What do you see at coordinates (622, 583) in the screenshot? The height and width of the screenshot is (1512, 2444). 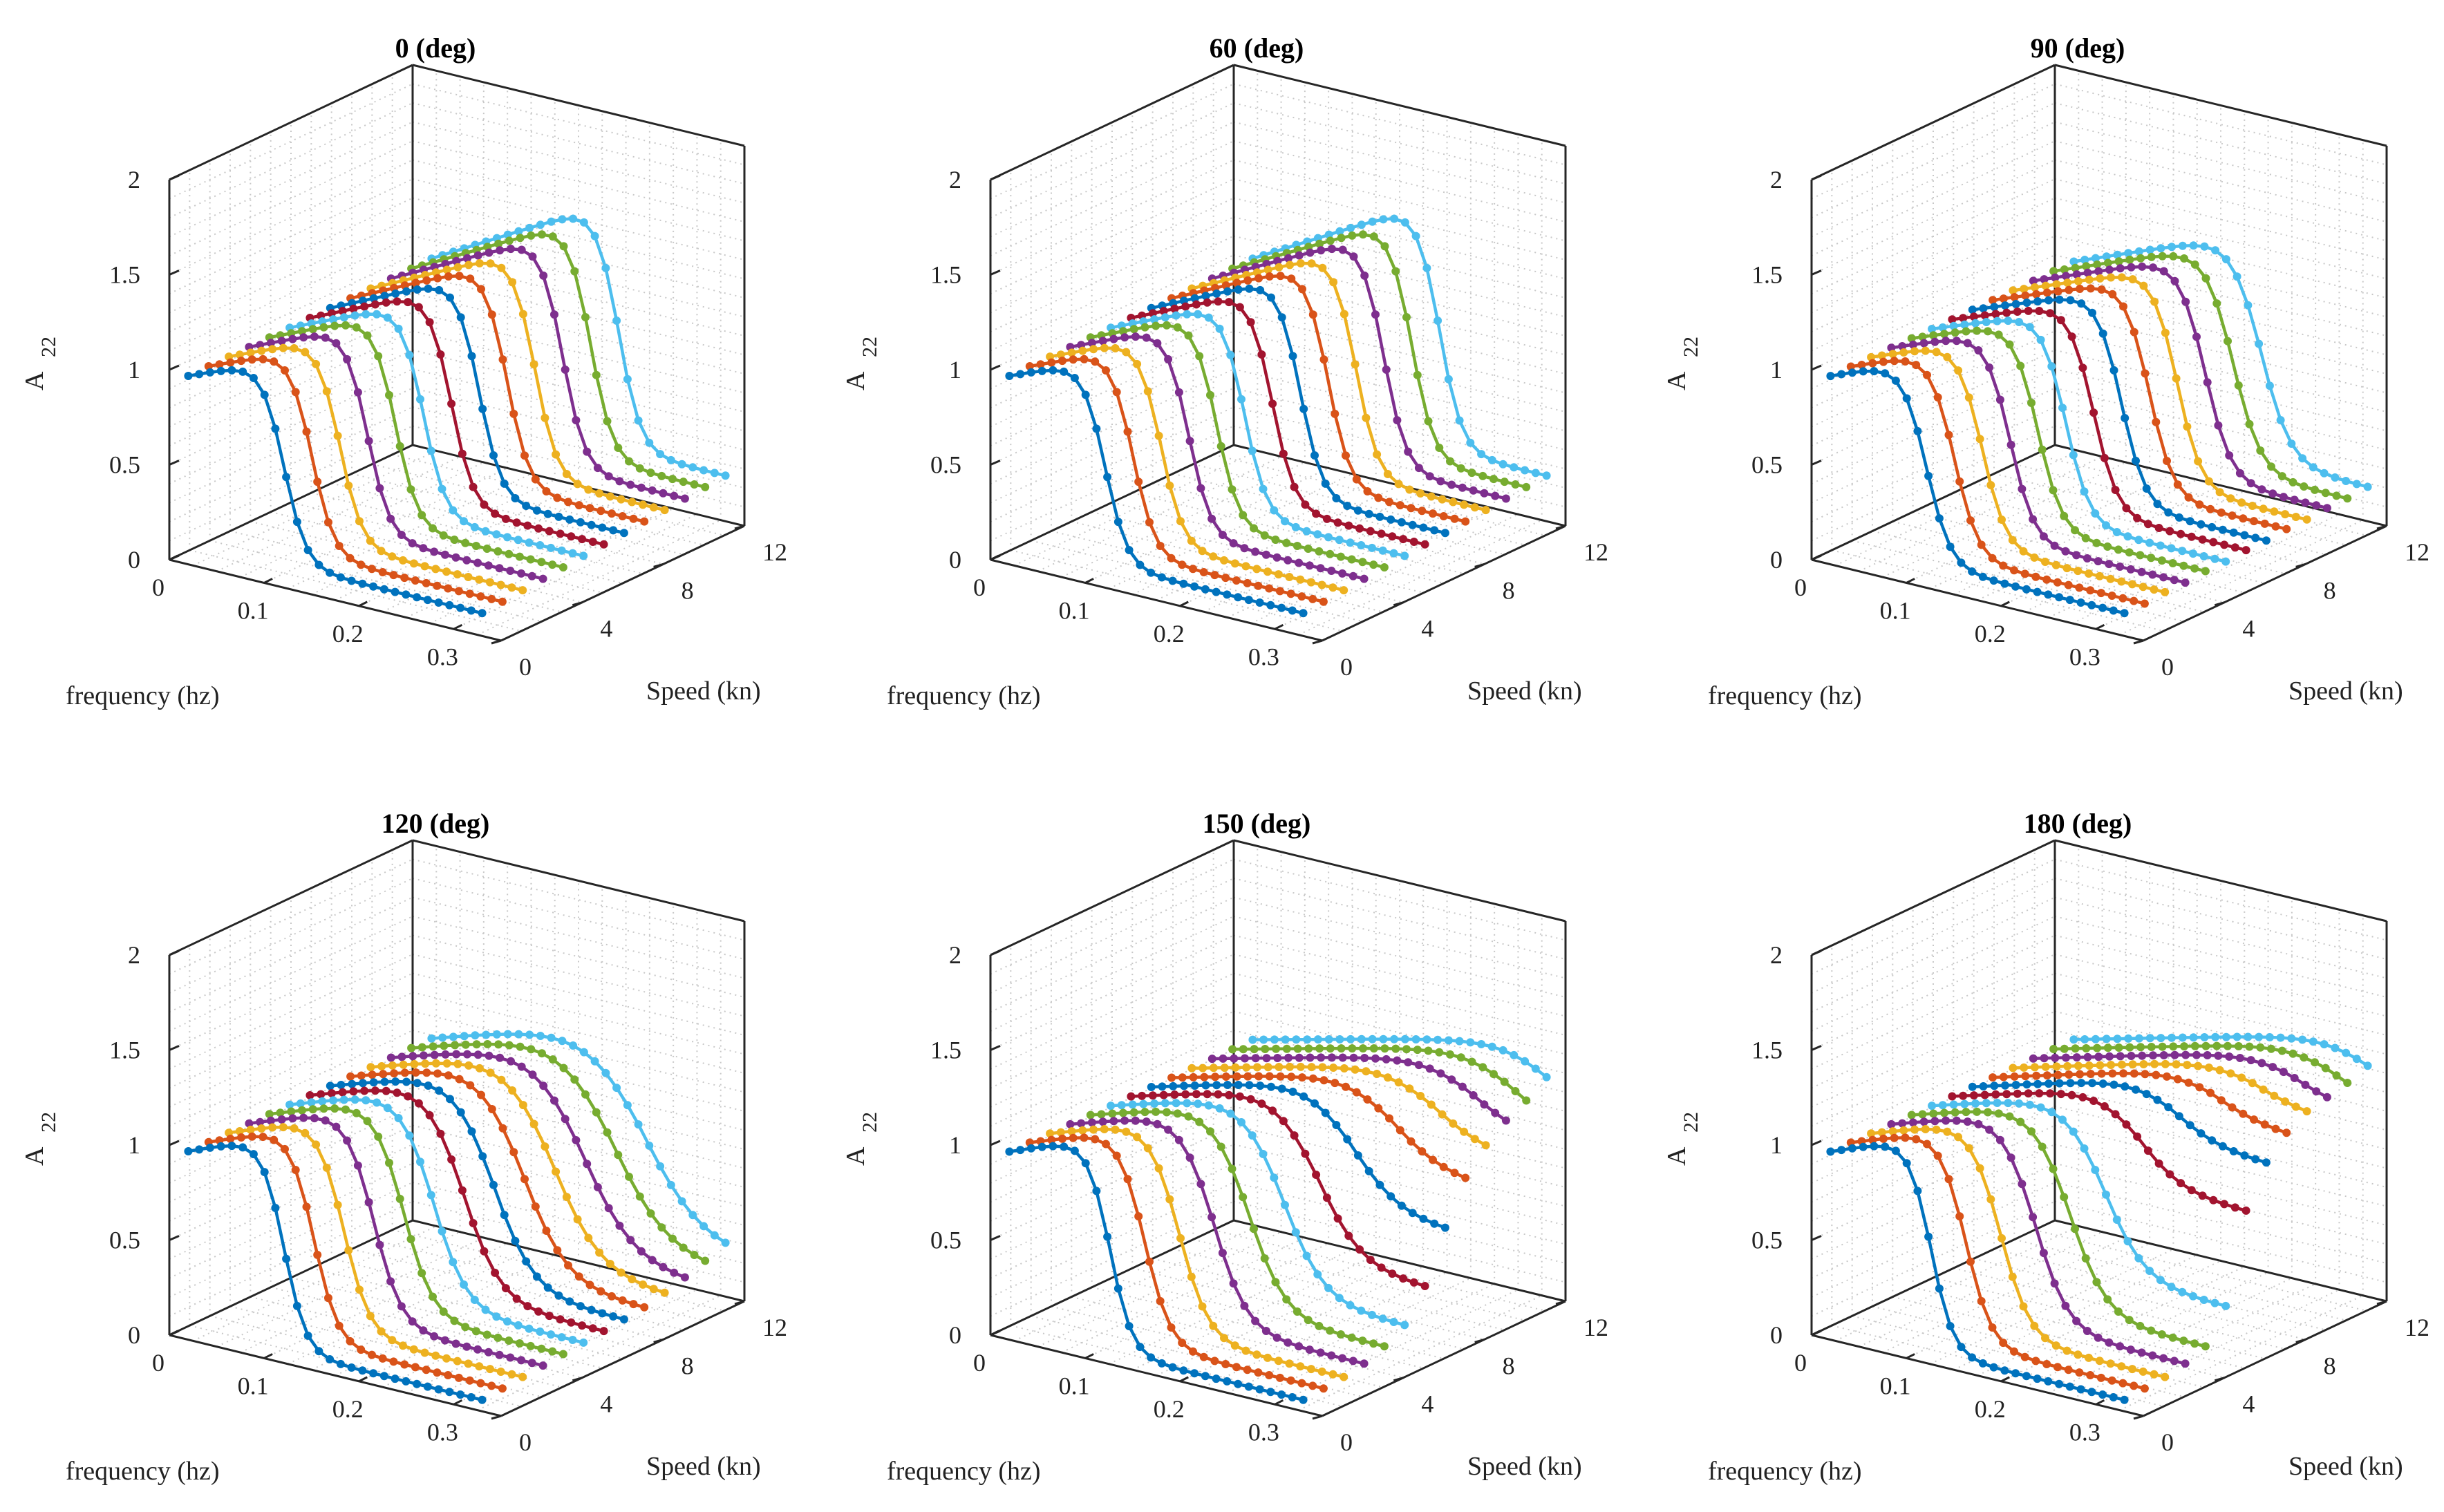 I see `axis-edge` at bounding box center [622, 583].